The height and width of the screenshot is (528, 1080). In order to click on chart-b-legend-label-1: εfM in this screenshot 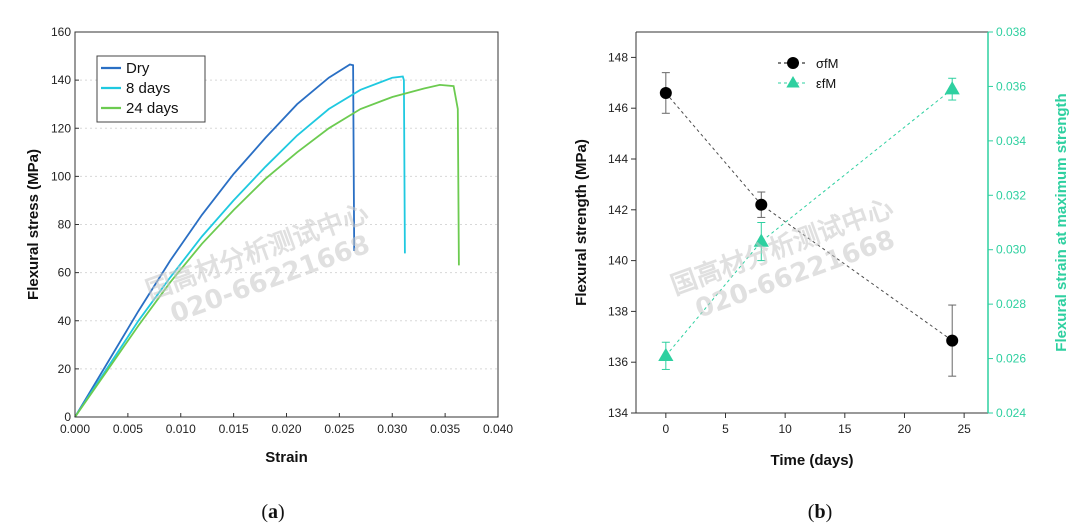, I will do `click(826, 83)`.